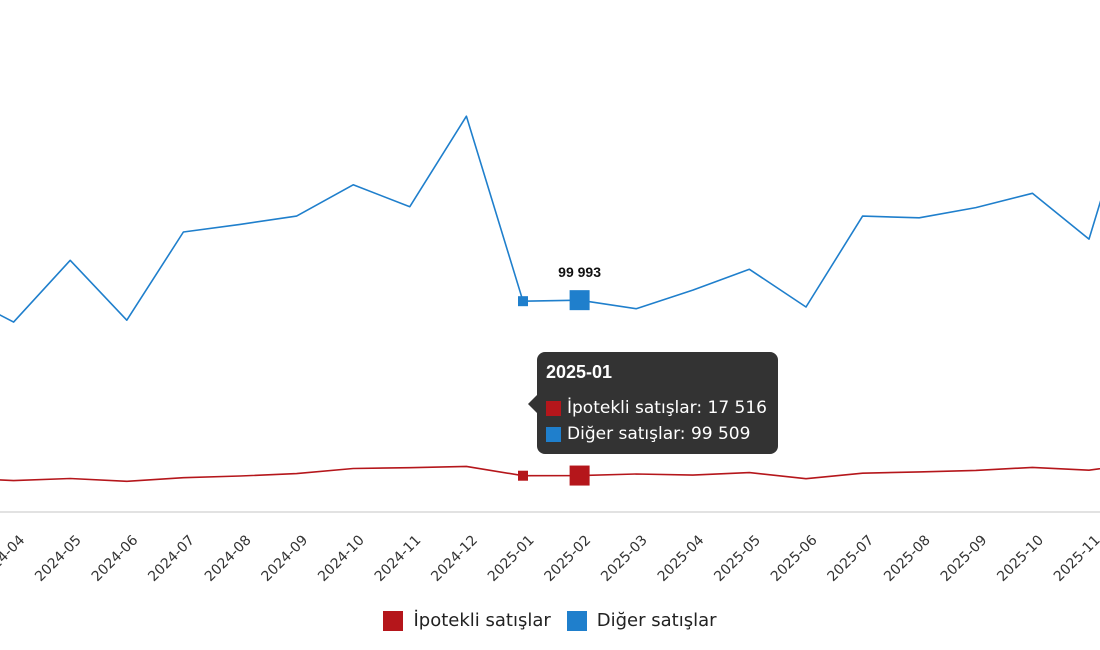  What do you see at coordinates (511, 558) in the screenshot?
I see `x-tick-label-2025-01: 2025-01` at bounding box center [511, 558].